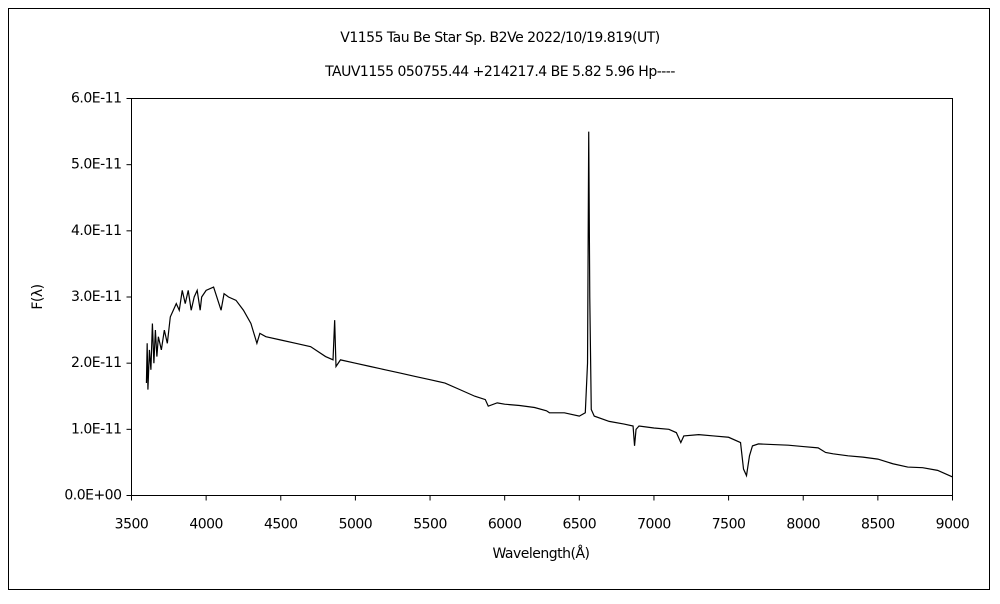 This screenshot has height=604, width=1000. What do you see at coordinates (96, 99) in the screenshot?
I see `y-tick-label: 6.0E-11` at bounding box center [96, 99].